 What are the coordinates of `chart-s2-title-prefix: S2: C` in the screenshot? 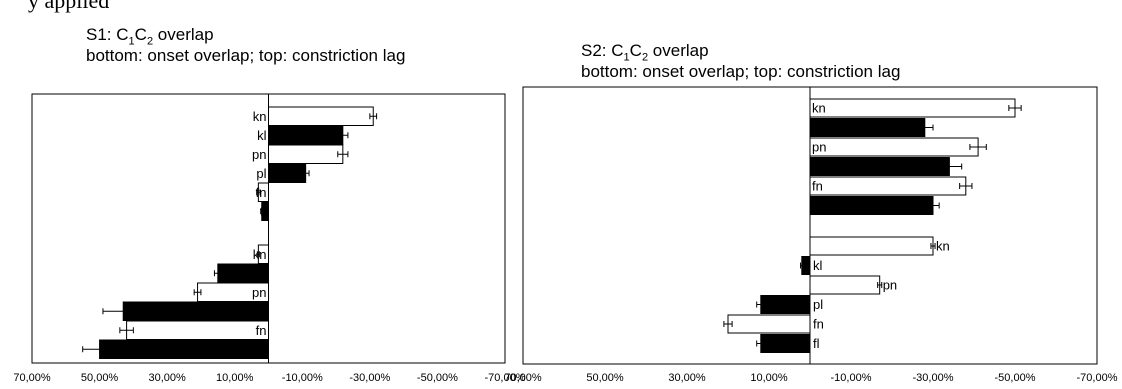 It's located at (602, 50).